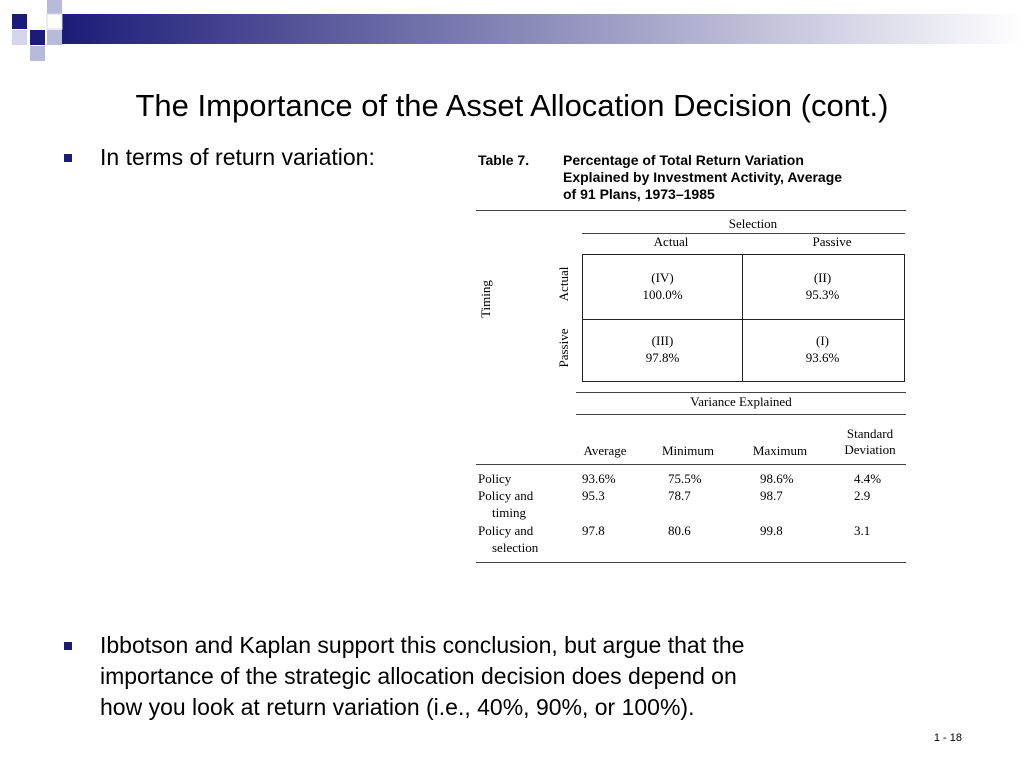 The image size is (1024, 768). What do you see at coordinates (771, 530) in the screenshot?
I see `table-cell: 99.8` at bounding box center [771, 530].